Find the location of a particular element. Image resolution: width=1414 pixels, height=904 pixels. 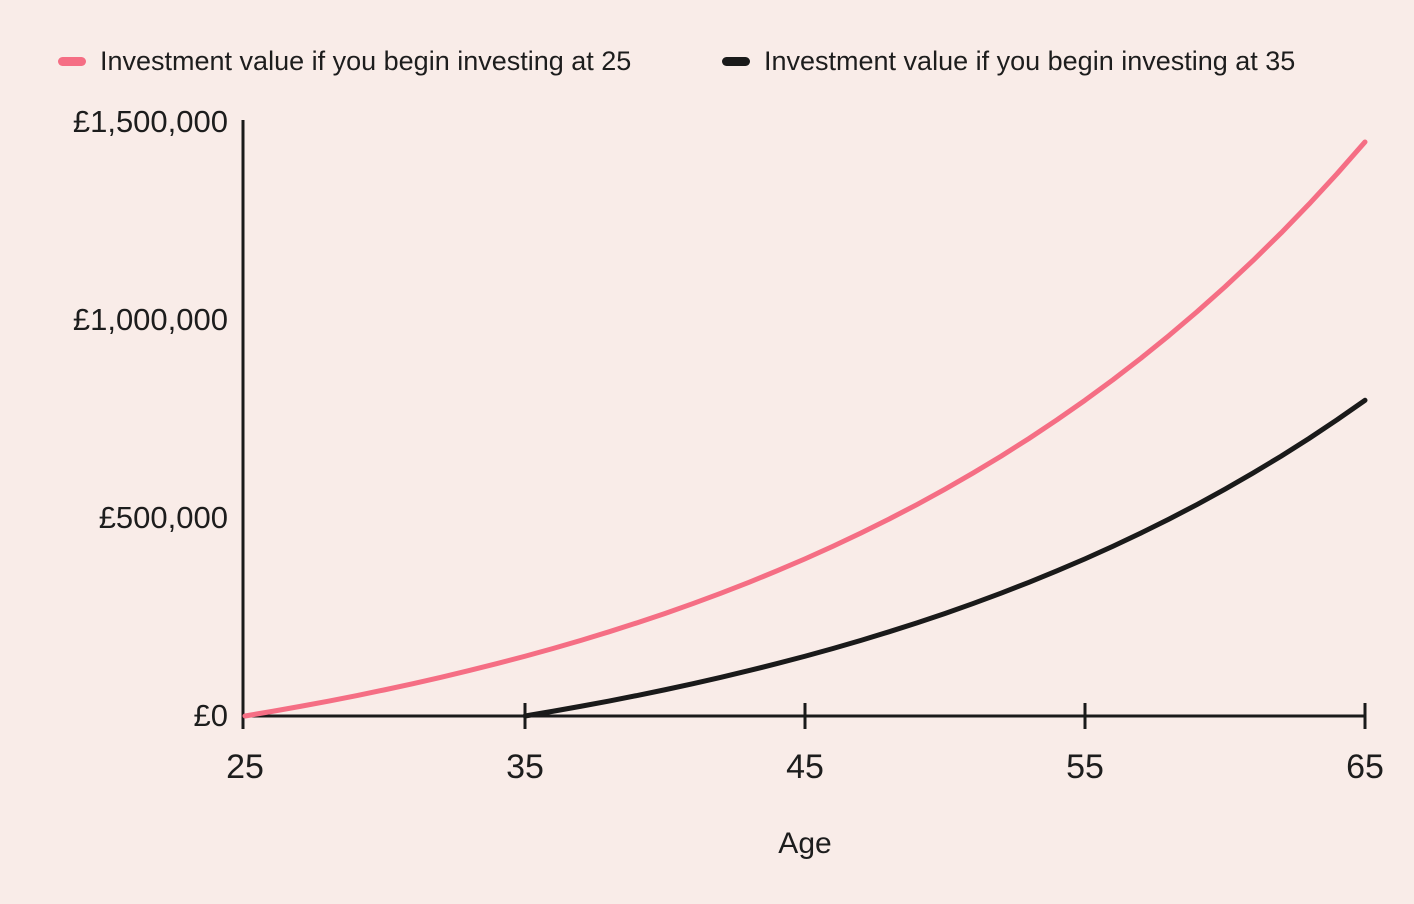

y-axis-tick-label: £1,000,000 is located at coordinates (150, 319).